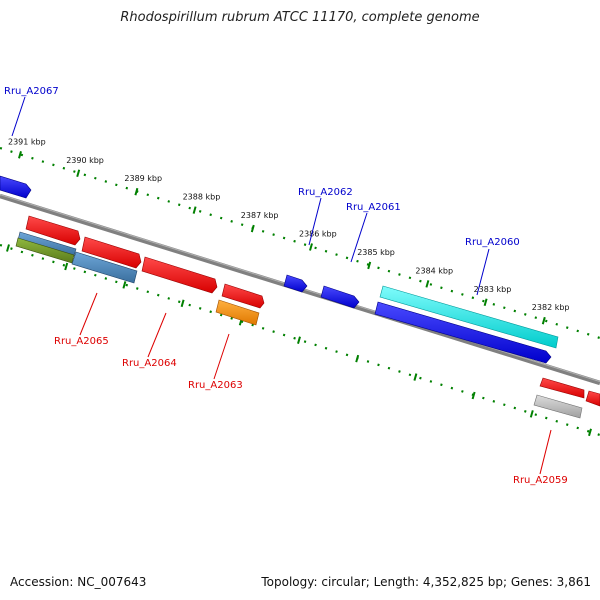 Image resolution: width=600 pixels, height=600 pixels. I want to click on kbp-label: 2386 kbp, so click(318, 233).